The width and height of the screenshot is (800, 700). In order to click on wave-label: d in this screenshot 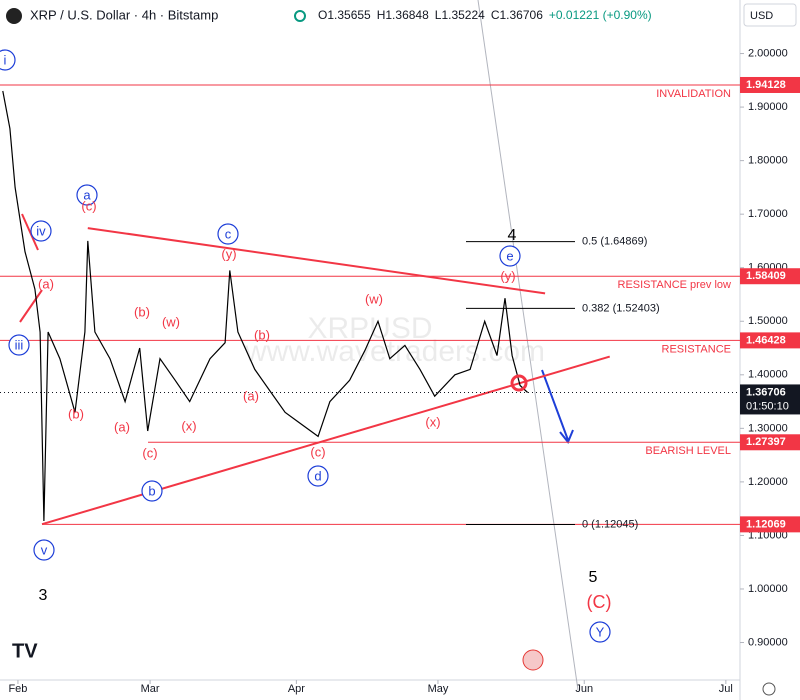, I will do `click(317, 475)`.